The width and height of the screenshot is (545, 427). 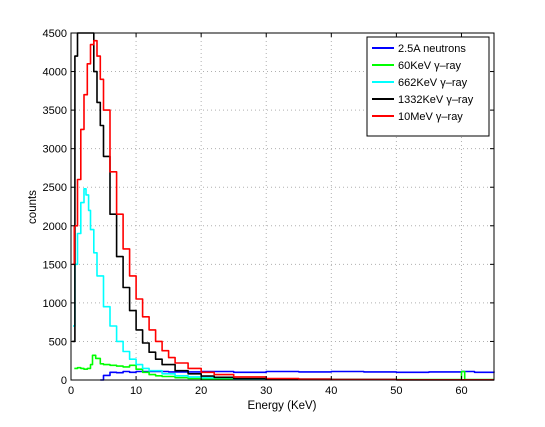 I want to click on legend-entry-label: 10MeV γ–ray, so click(x=430, y=117).